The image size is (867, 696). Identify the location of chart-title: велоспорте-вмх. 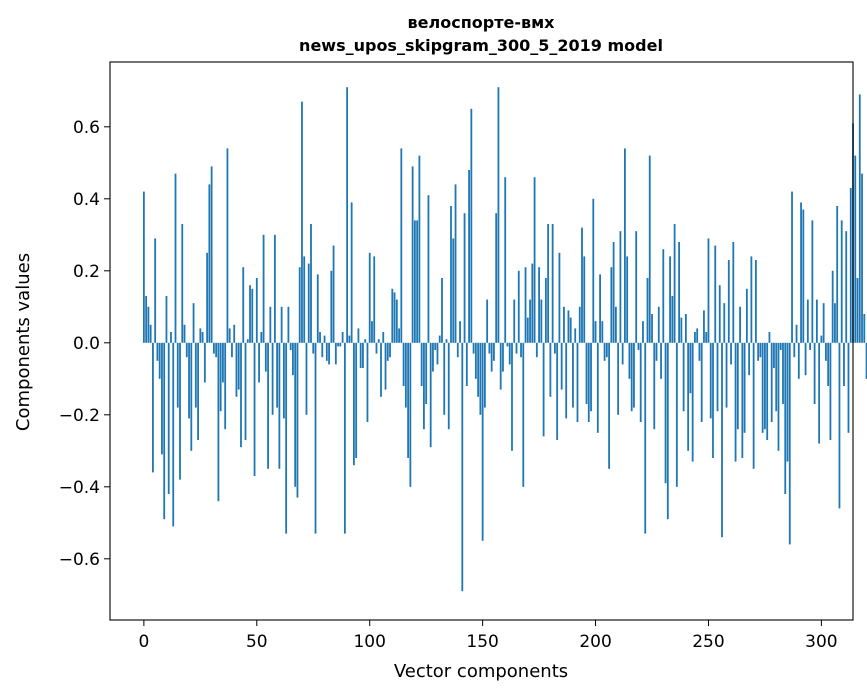
(482, 22).